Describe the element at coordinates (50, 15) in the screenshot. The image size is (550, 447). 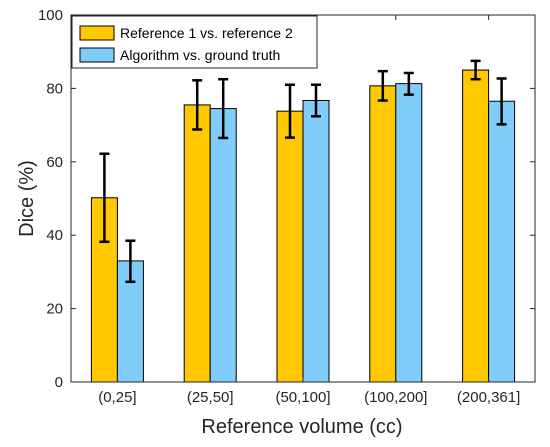
I see `y-tick-label: 100` at that location.